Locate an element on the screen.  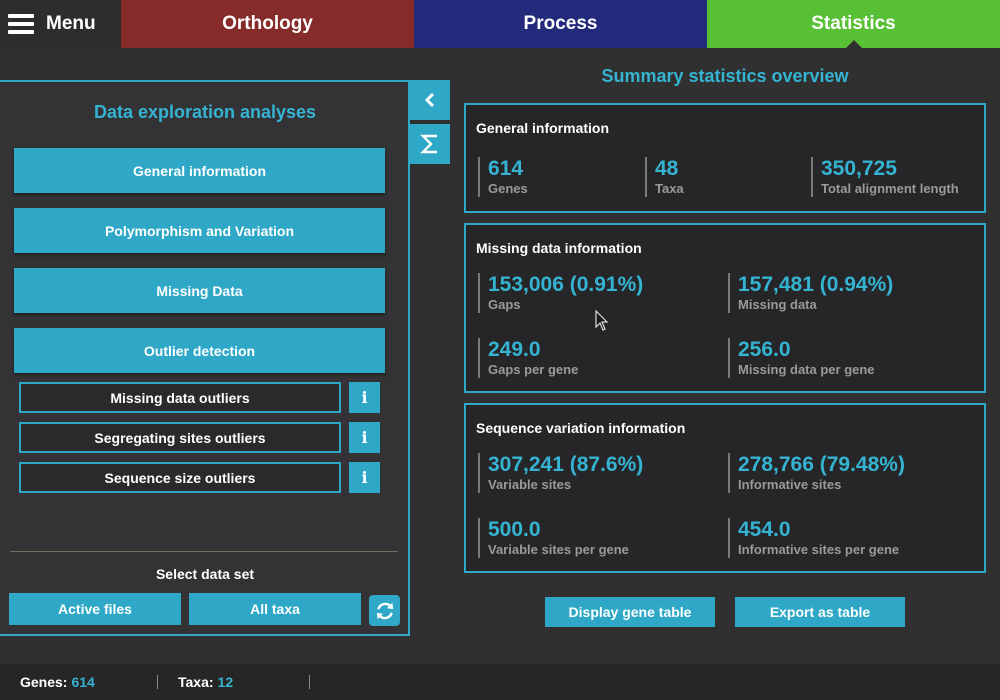
sequence-size-outliers-info-button: i is located at coordinates (364, 477).